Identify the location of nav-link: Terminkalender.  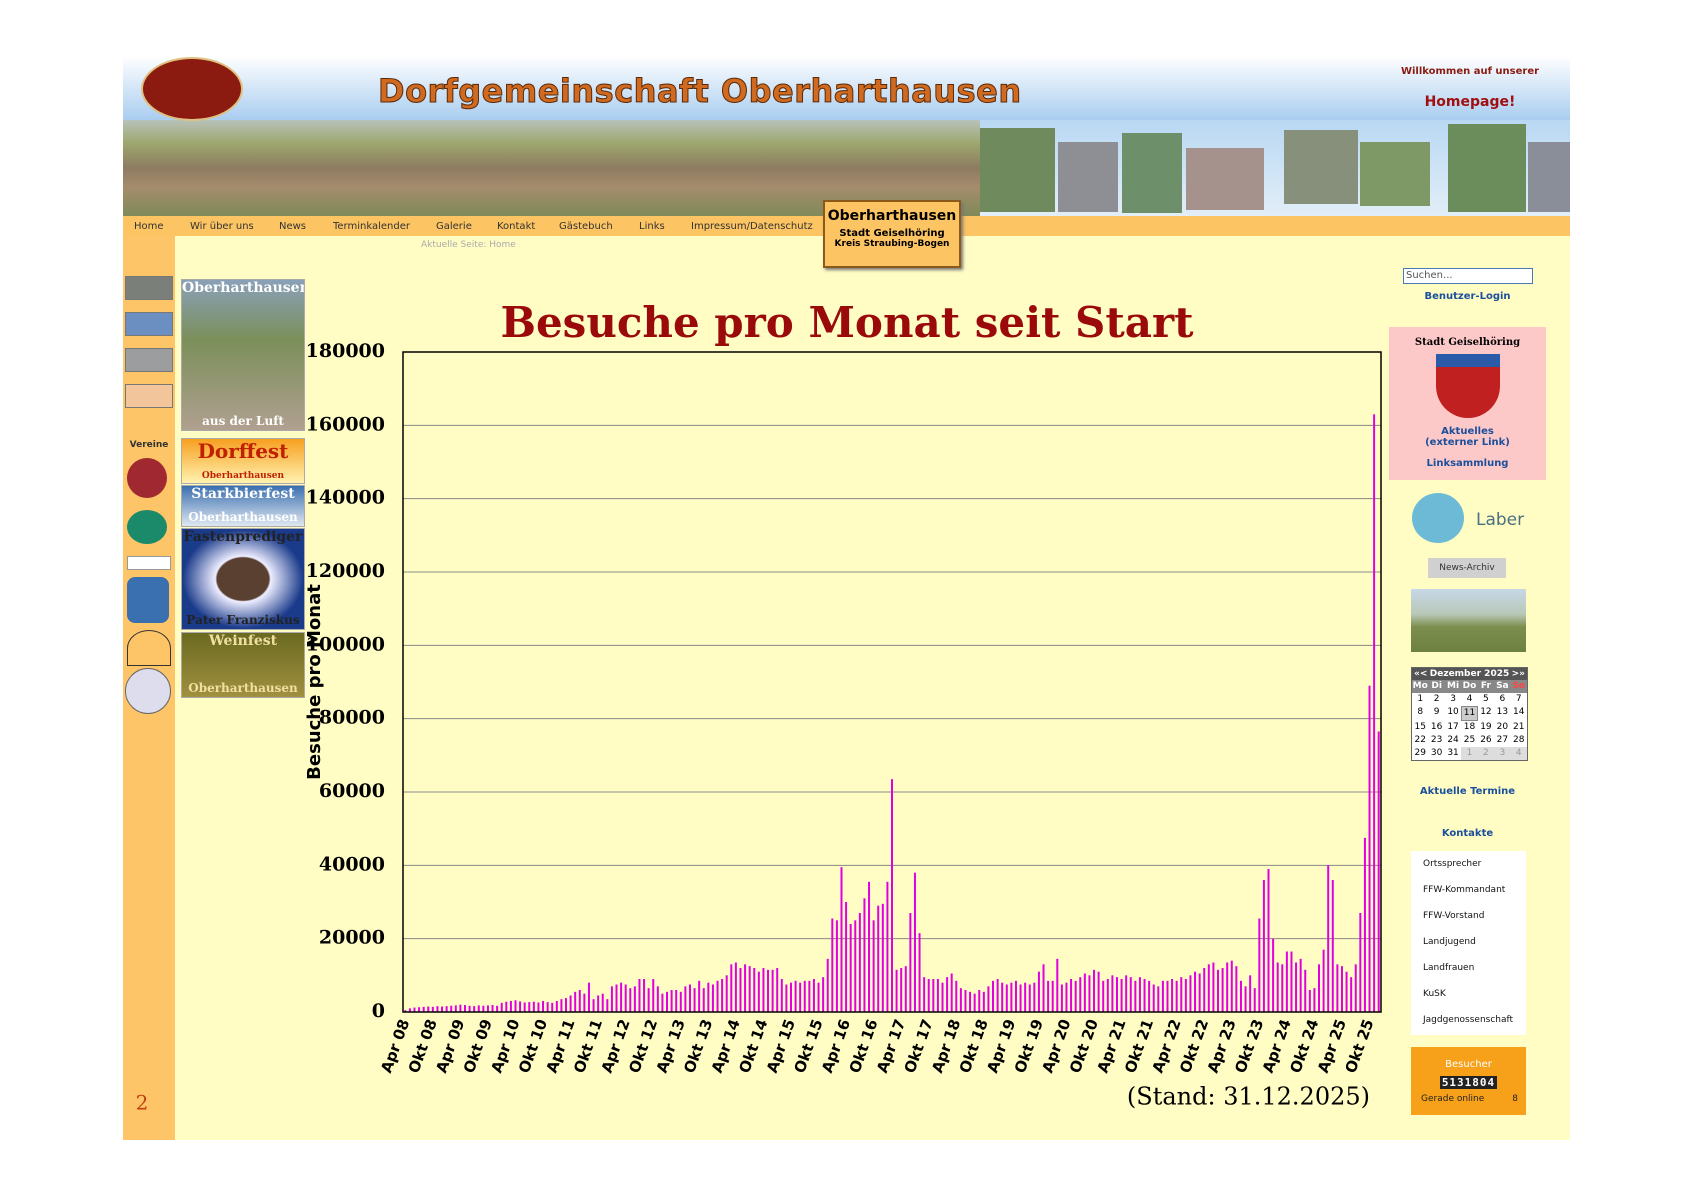
(371, 226).